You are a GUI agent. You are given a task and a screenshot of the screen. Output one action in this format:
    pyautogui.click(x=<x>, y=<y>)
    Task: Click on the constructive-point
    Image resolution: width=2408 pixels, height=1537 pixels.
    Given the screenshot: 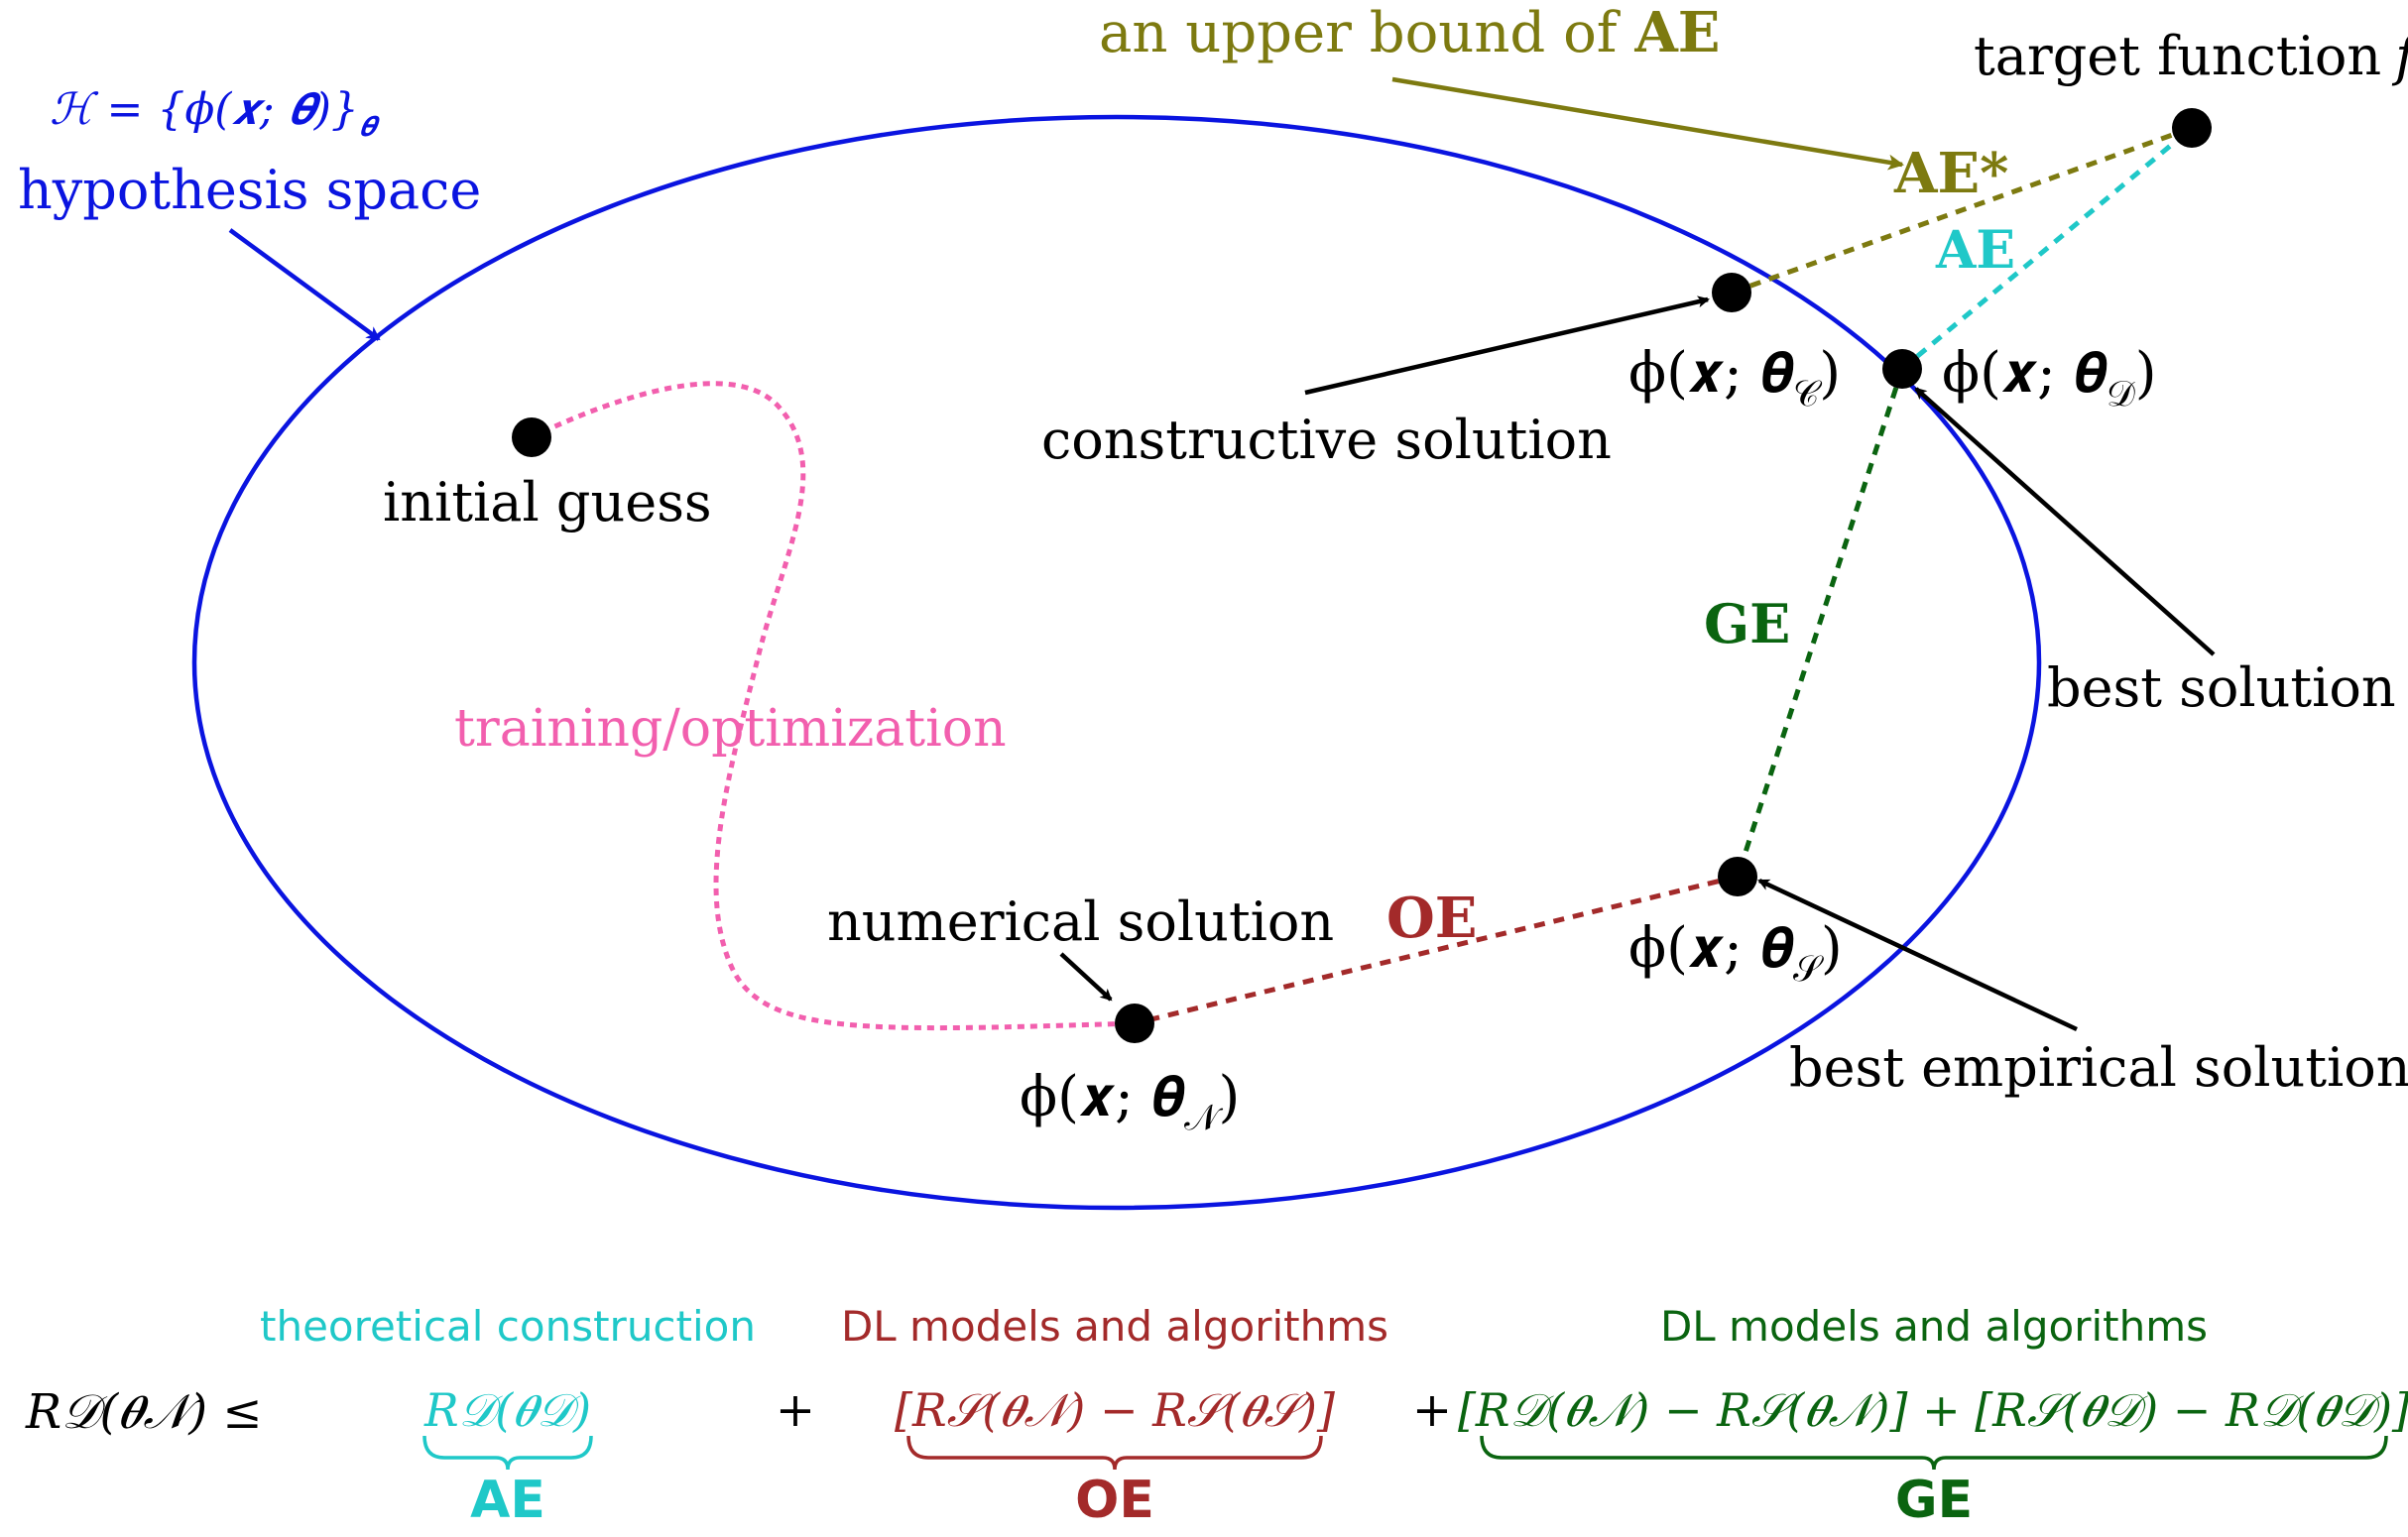 What is the action you would take?
    pyautogui.click(x=1732, y=292)
    